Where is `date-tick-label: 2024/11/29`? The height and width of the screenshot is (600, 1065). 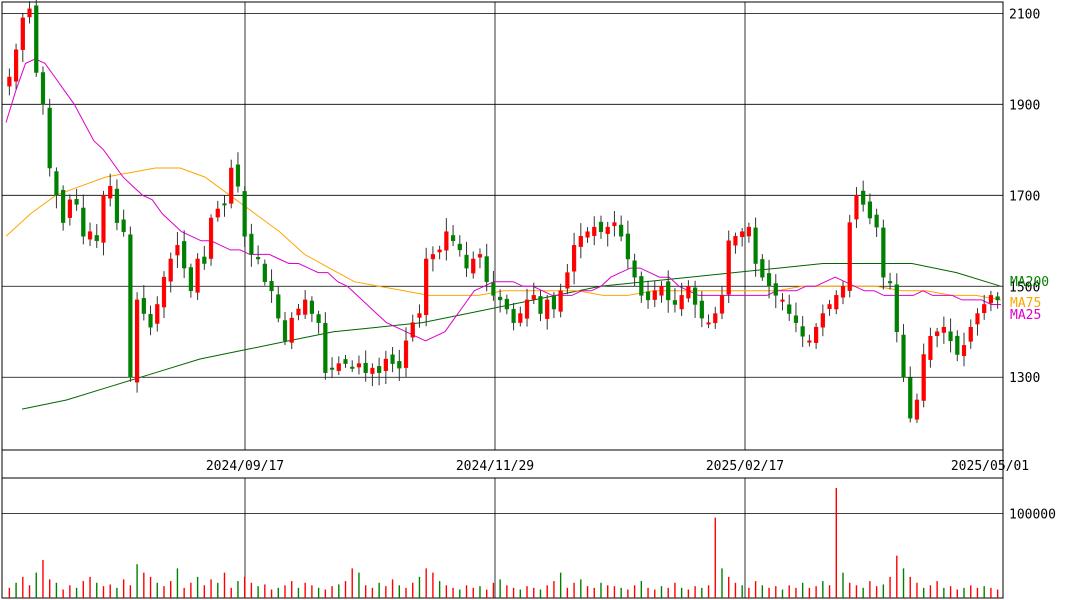 date-tick-label: 2024/11/29 is located at coordinates (495, 466).